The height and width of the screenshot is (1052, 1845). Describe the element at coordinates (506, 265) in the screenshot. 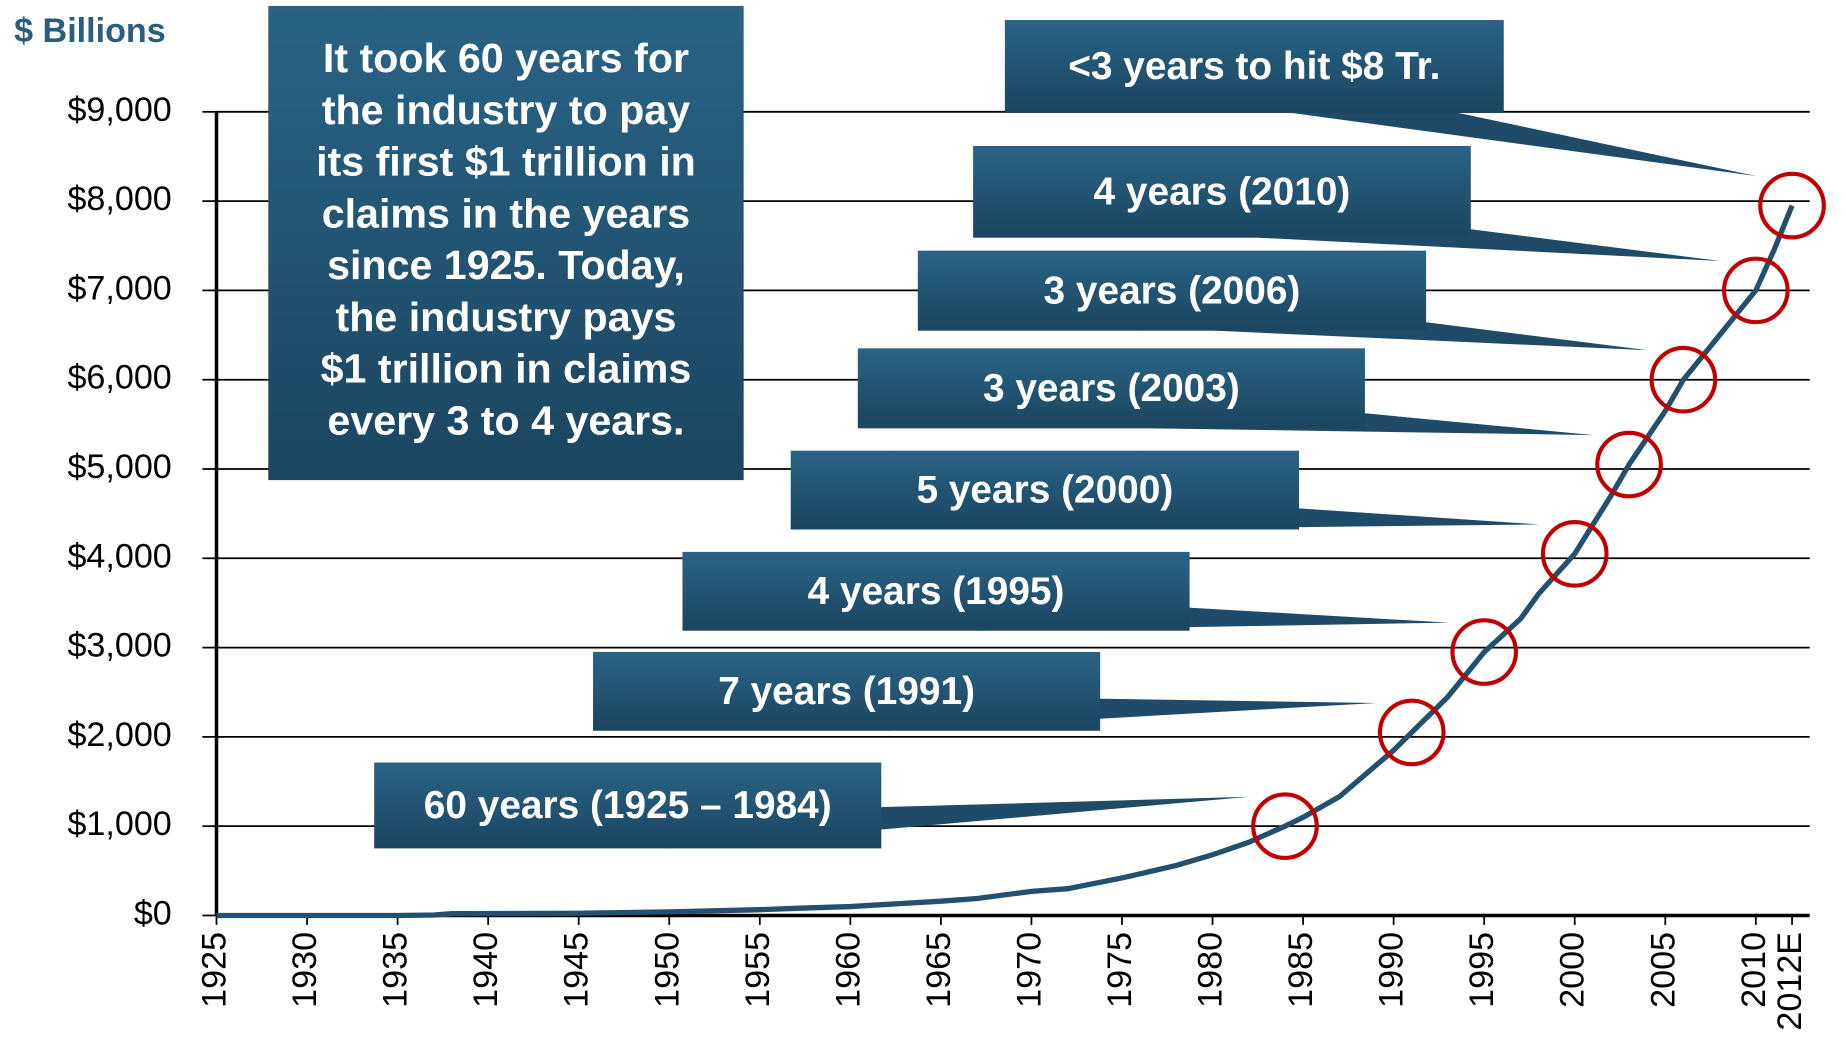

I see `note-text: since 1925. Today,` at that location.